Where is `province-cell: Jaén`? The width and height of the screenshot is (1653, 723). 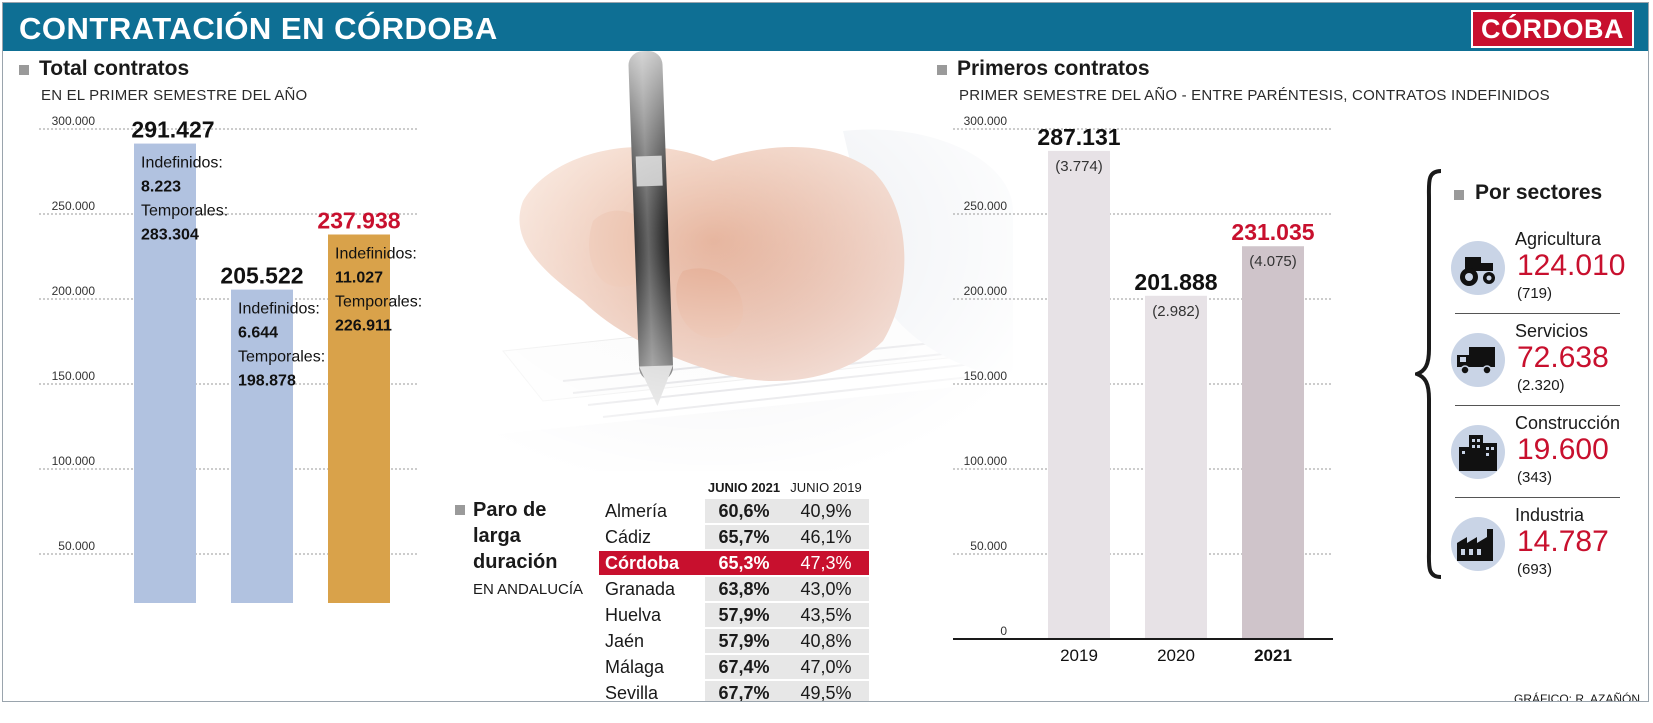 province-cell: Jaén is located at coordinates (652, 641).